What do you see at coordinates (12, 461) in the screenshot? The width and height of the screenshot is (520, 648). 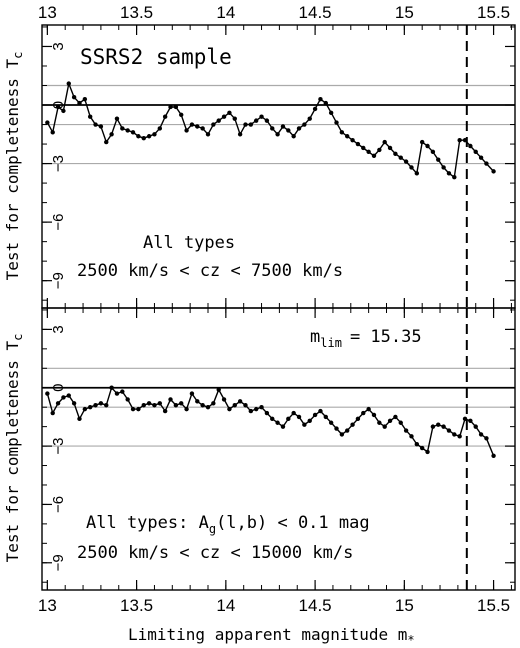 I see `bottom-y-axis-label-text: Test for completeness` at bounding box center [12, 461].